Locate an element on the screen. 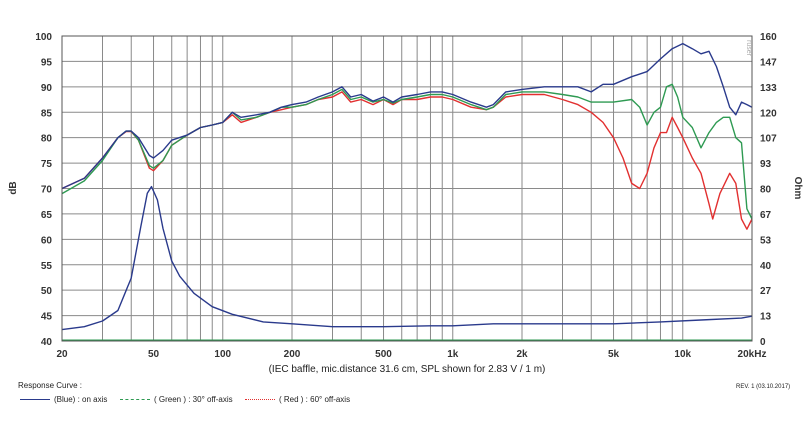 The height and width of the screenshot is (422, 810). x-tick-label: 100 is located at coordinates (222, 354).